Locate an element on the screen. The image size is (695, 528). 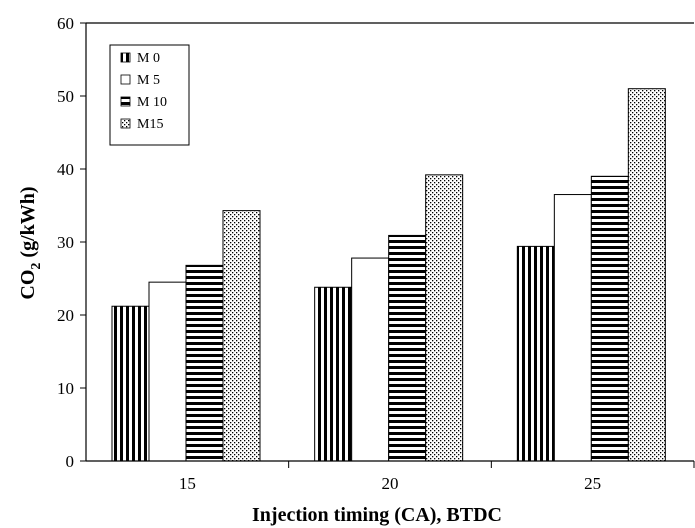
y-tick-label: 30 is located at coordinates (65, 242).